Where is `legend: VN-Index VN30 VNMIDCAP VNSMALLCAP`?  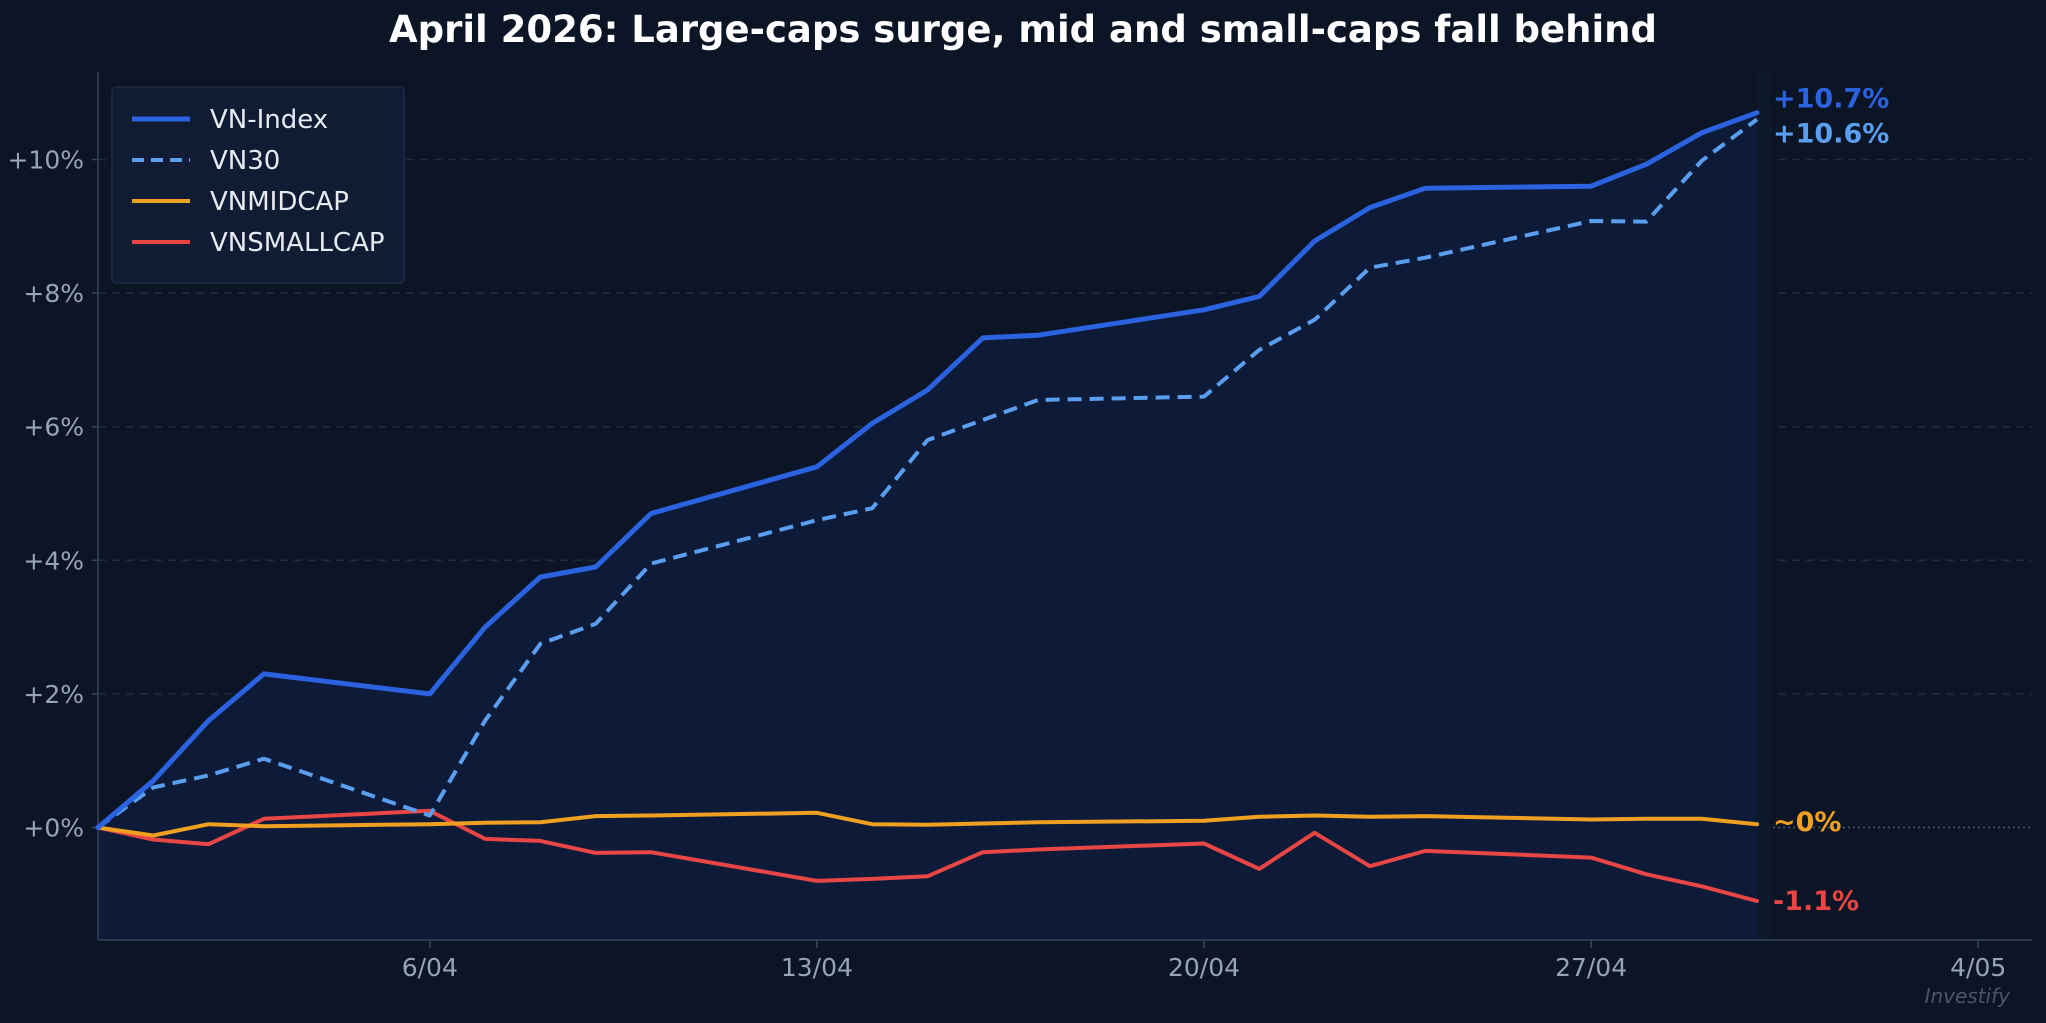 legend: VN-Index VN30 VNMIDCAP VNSMALLCAP is located at coordinates (258, 185).